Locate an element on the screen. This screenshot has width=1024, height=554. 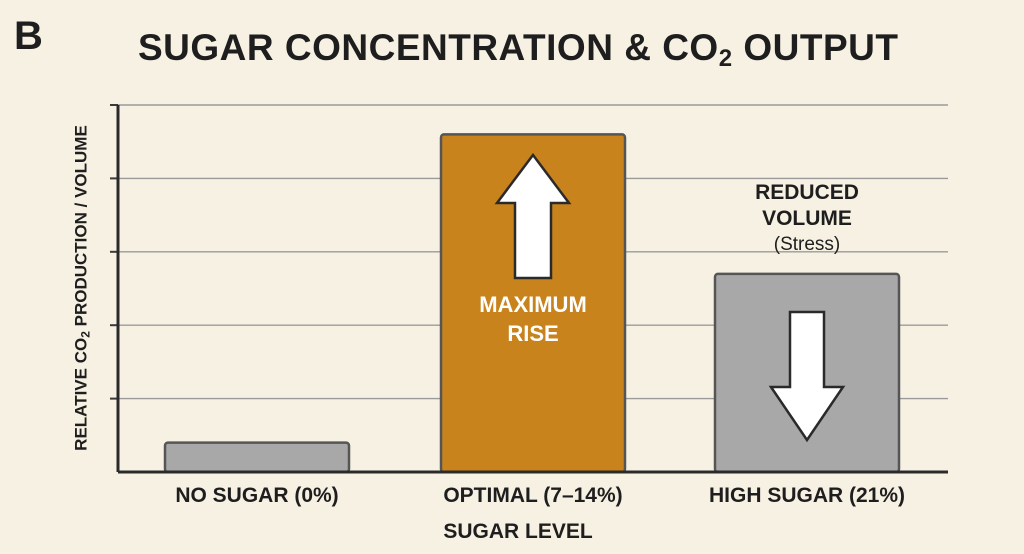
x-tick-label-no-sugar: NO SUGAR (0%) is located at coordinates (257, 495).